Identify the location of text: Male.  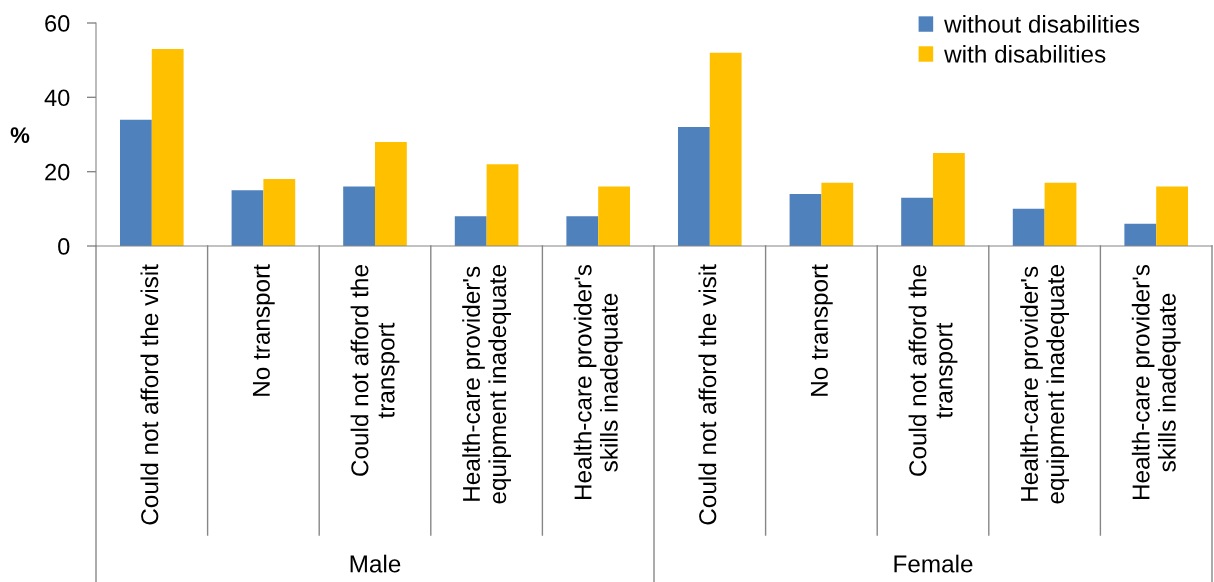
(375, 563).